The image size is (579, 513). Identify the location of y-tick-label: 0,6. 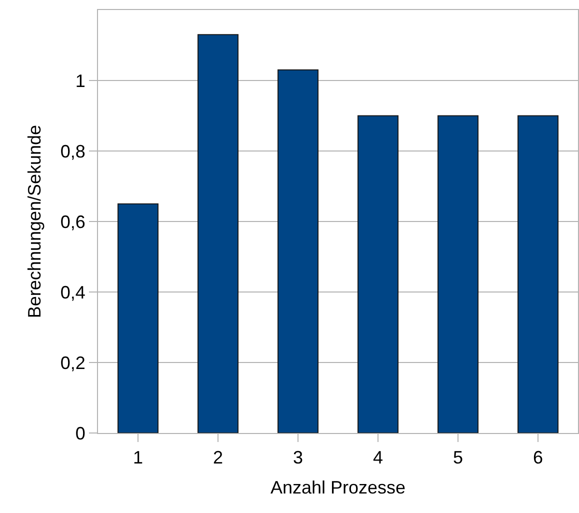
(73, 222).